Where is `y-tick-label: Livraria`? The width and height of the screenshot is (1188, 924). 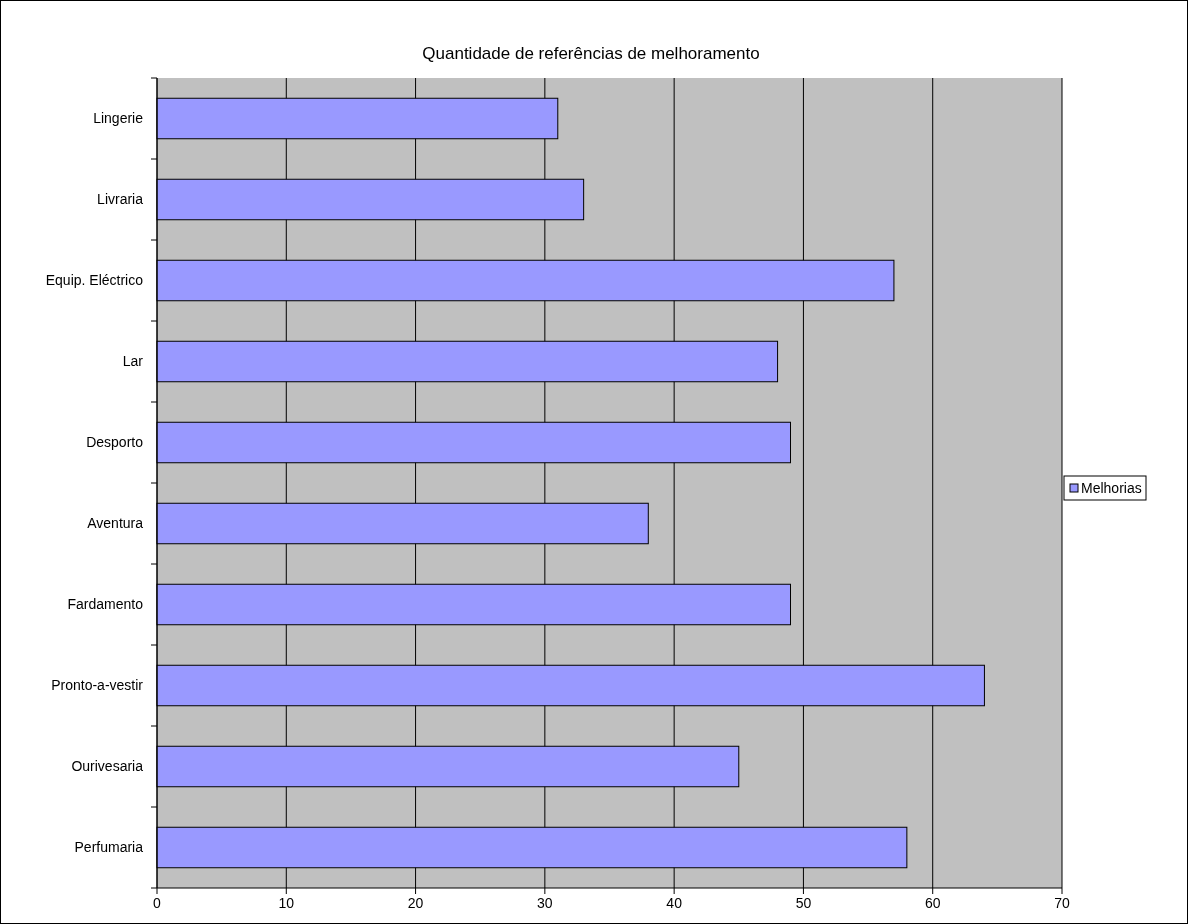 y-tick-label: Livraria is located at coordinates (120, 199).